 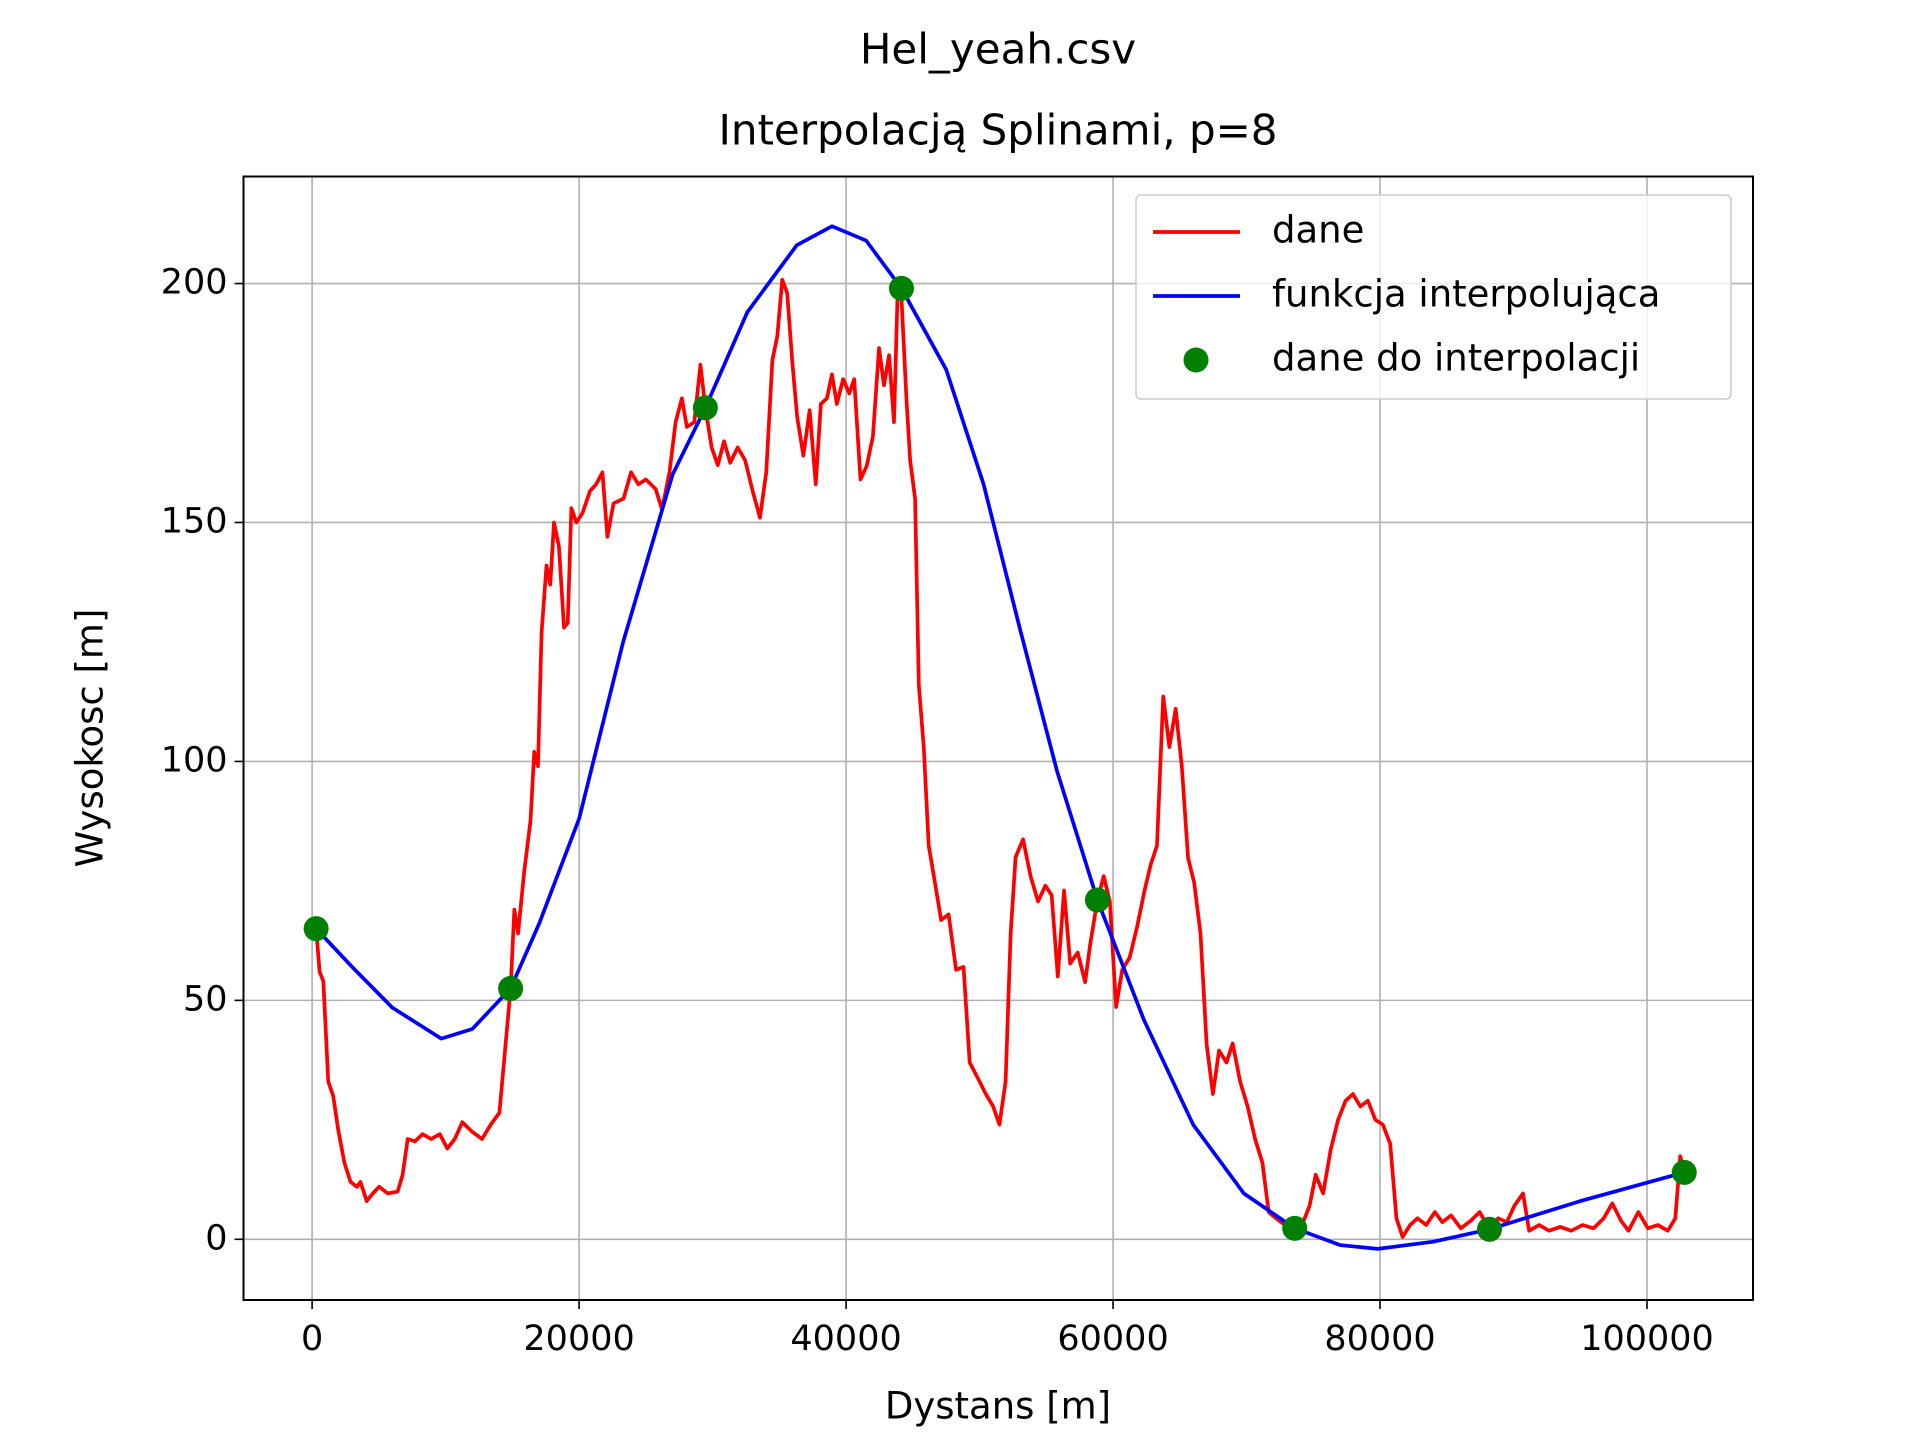 What do you see at coordinates (194, 760) in the screenshot?
I see `y-tick-label: 100` at bounding box center [194, 760].